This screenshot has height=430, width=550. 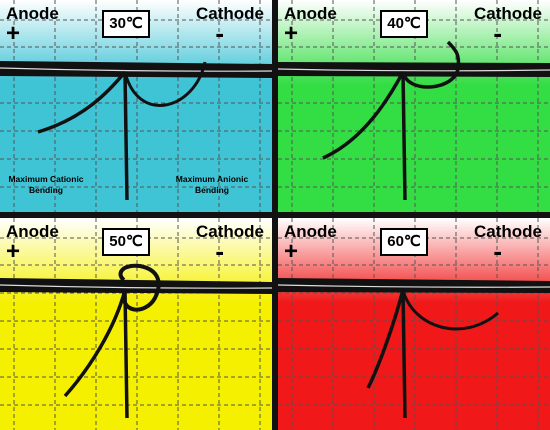 What do you see at coordinates (404, 242) in the screenshot?
I see `temperature-label: 60℃` at bounding box center [404, 242].